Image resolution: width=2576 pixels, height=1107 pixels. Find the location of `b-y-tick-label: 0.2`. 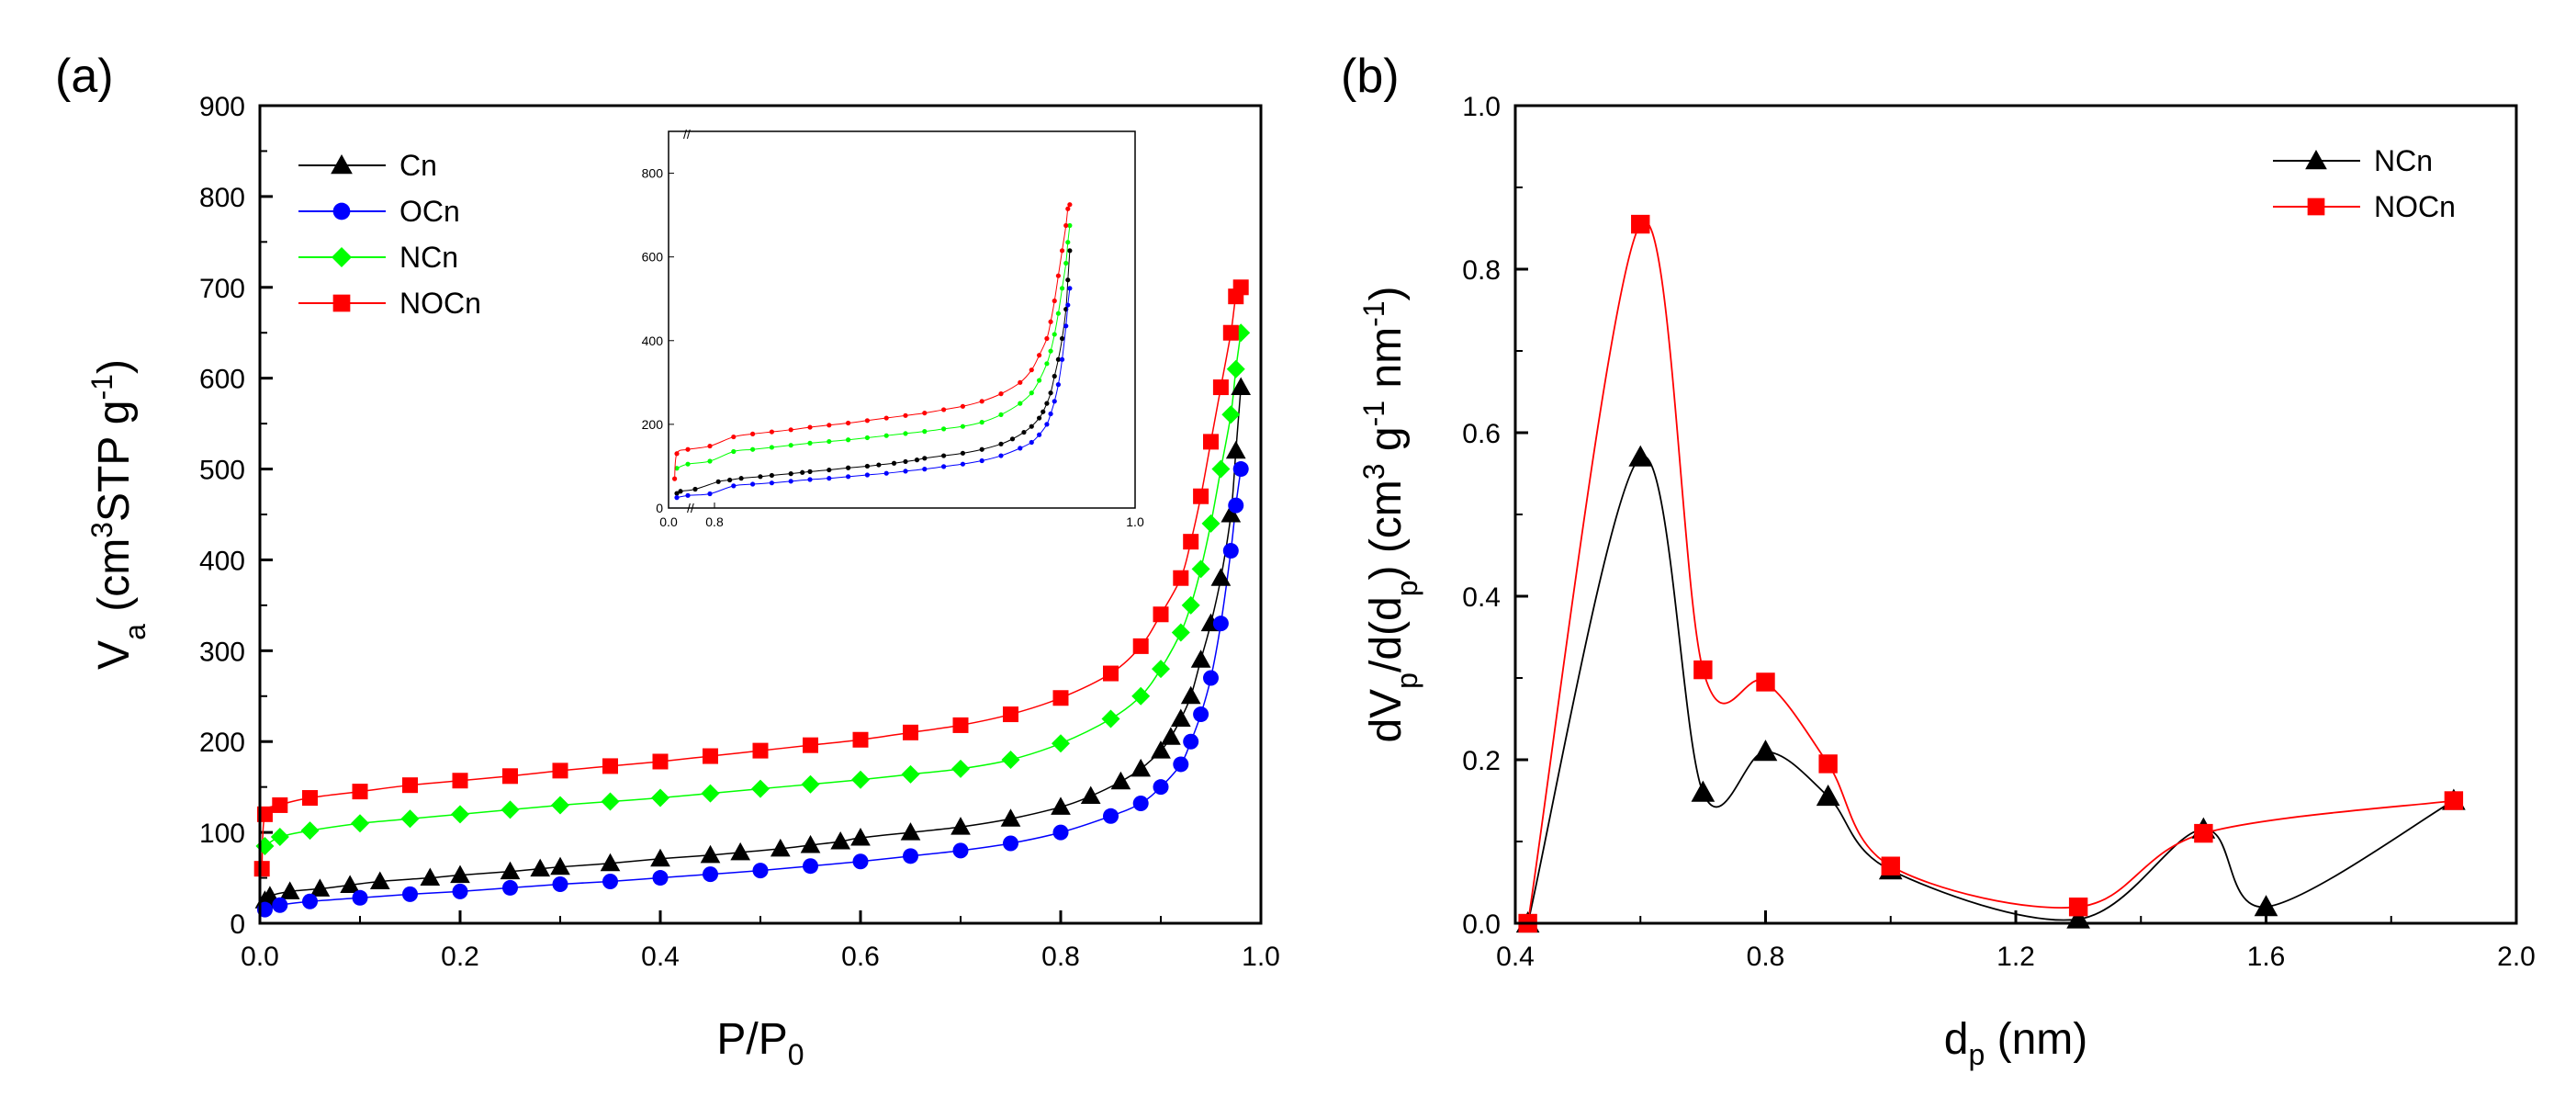

b-y-tick-label: 0.2 is located at coordinates (1481, 761).